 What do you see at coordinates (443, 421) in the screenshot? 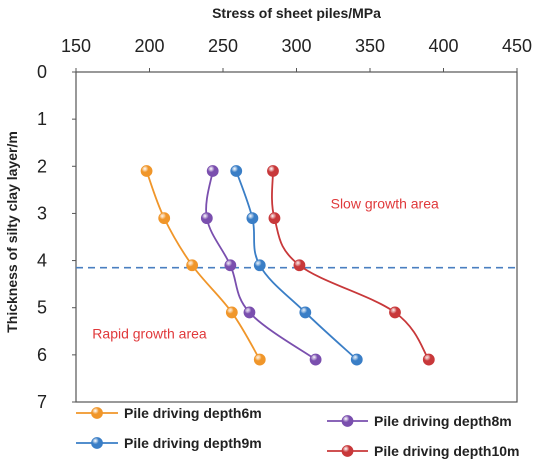
I see `legend-label-2: Pile driving depth8m` at bounding box center [443, 421].